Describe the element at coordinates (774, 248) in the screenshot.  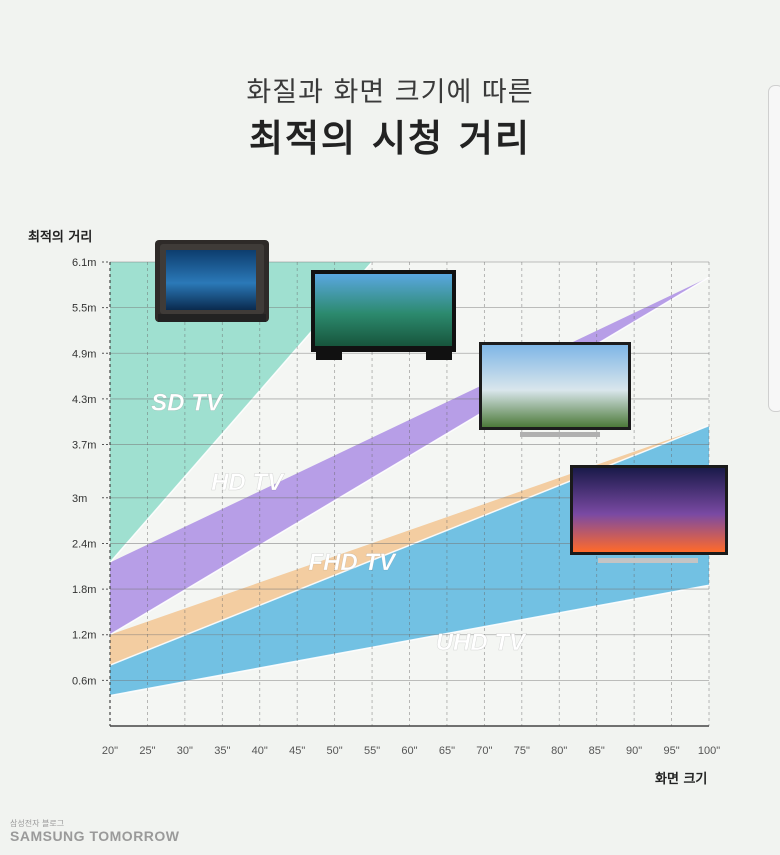
I see `scrollbar` at that location.